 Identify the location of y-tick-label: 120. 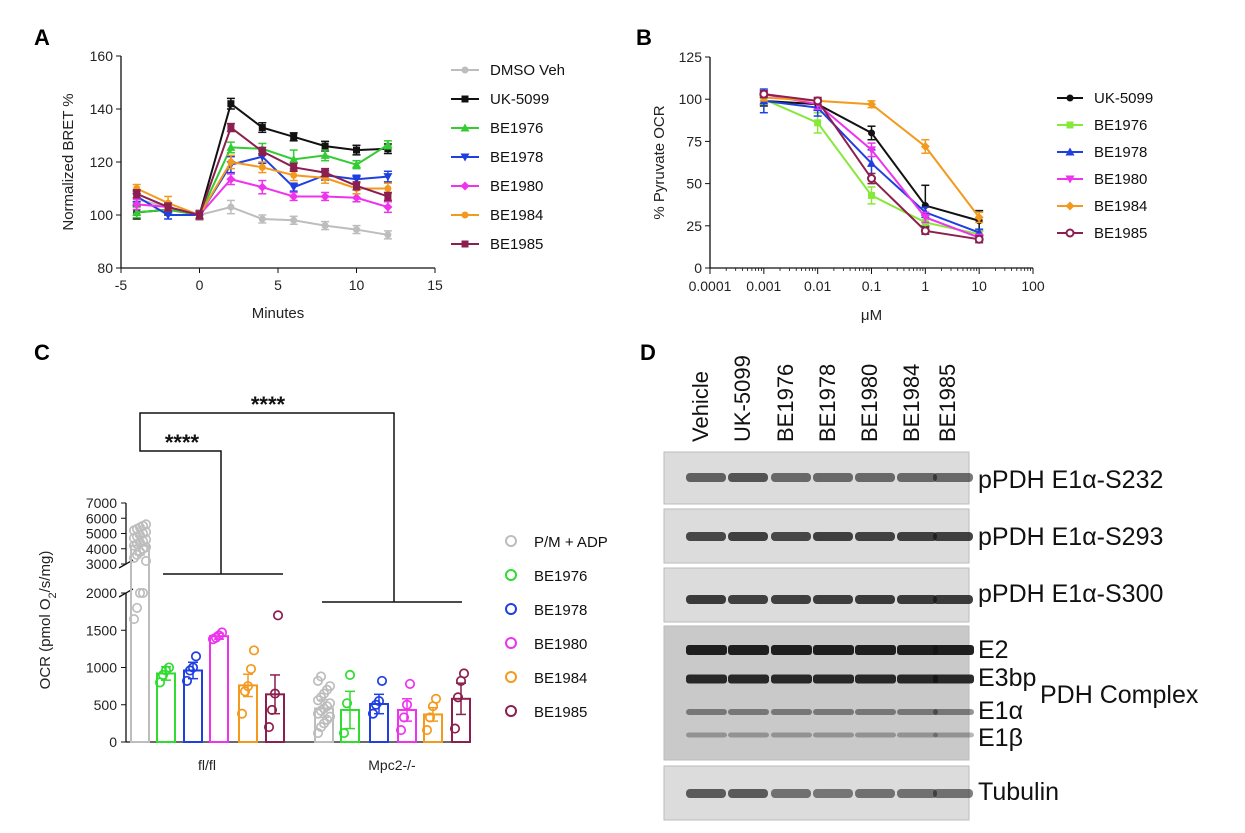
(102, 162).